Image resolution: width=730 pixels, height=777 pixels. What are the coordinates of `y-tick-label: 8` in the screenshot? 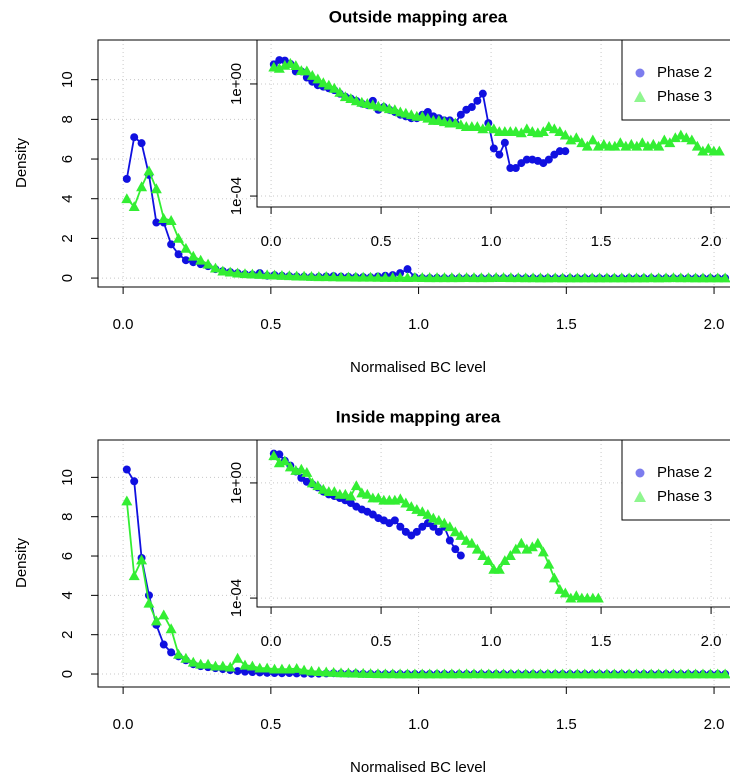 It's located at (67, 119).